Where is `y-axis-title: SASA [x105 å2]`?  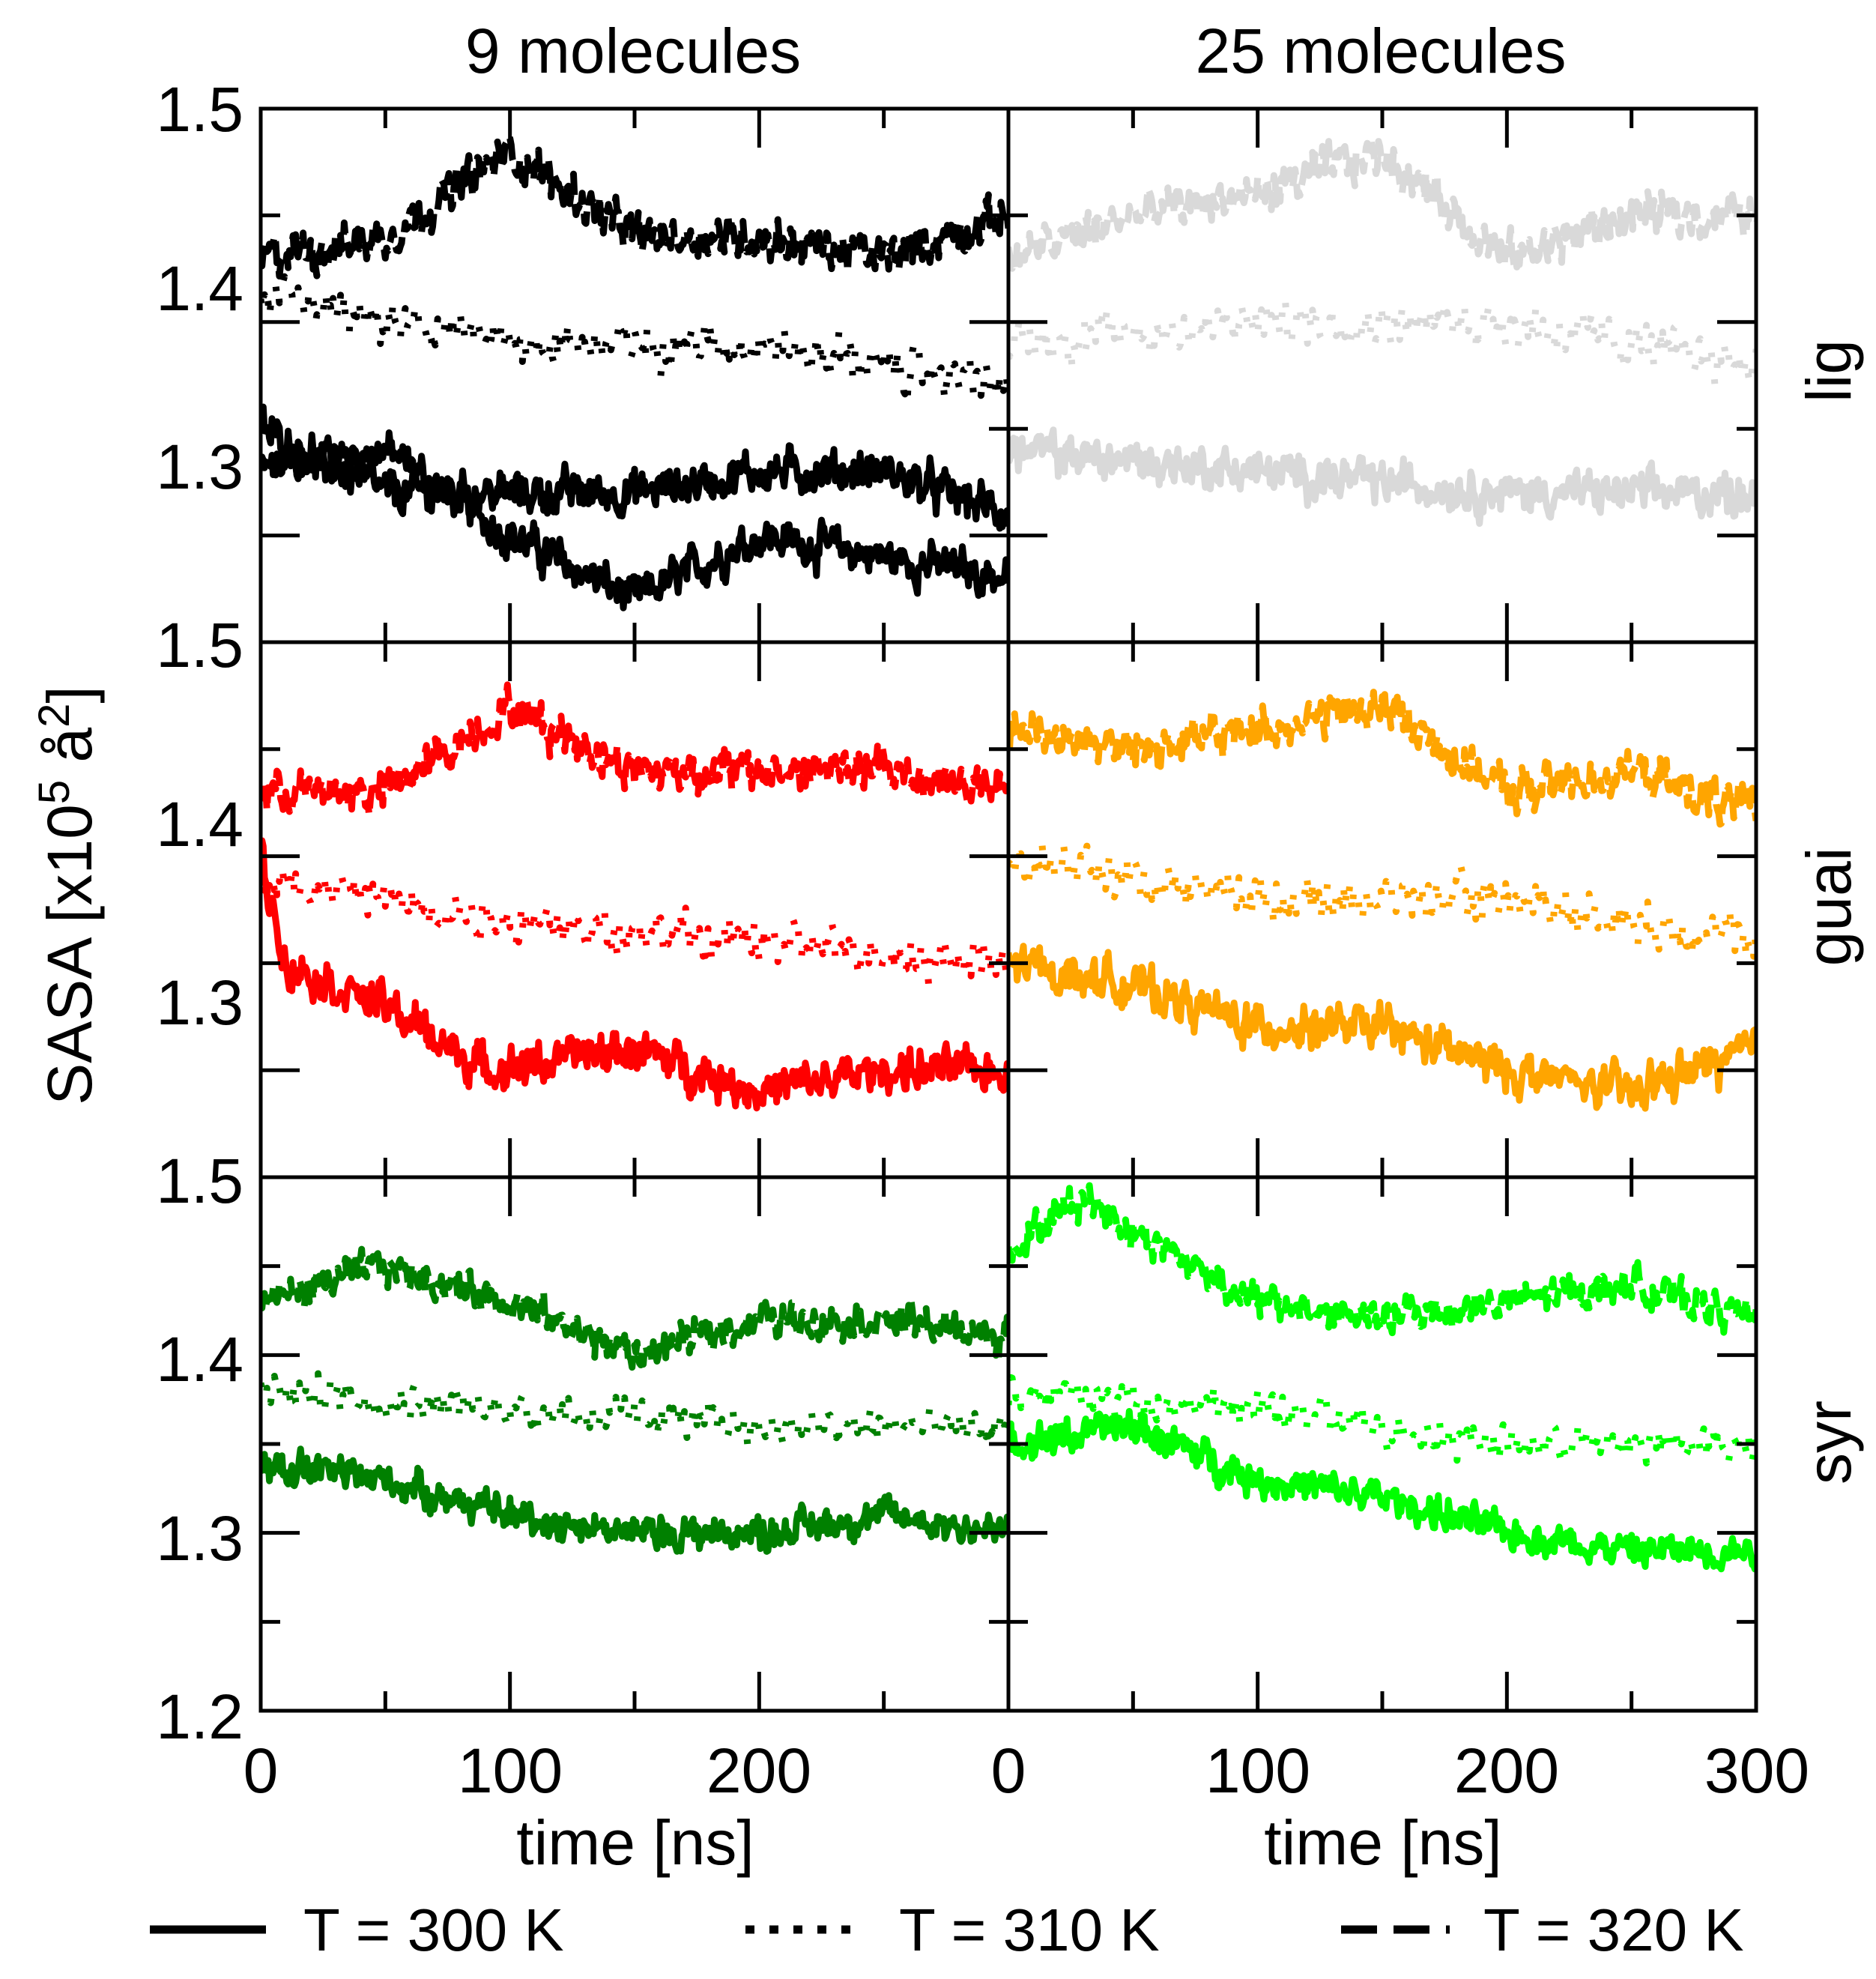 y-axis-title: SASA [x105 å2] is located at coordinates (68, 895).